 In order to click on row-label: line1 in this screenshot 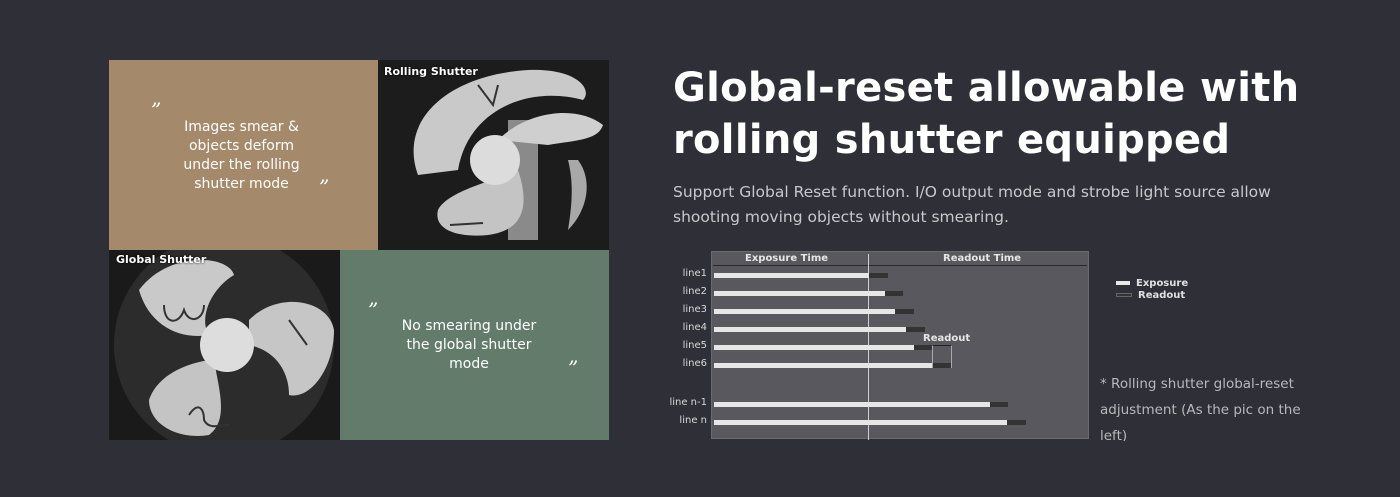, I will do `click(694, 273)`.